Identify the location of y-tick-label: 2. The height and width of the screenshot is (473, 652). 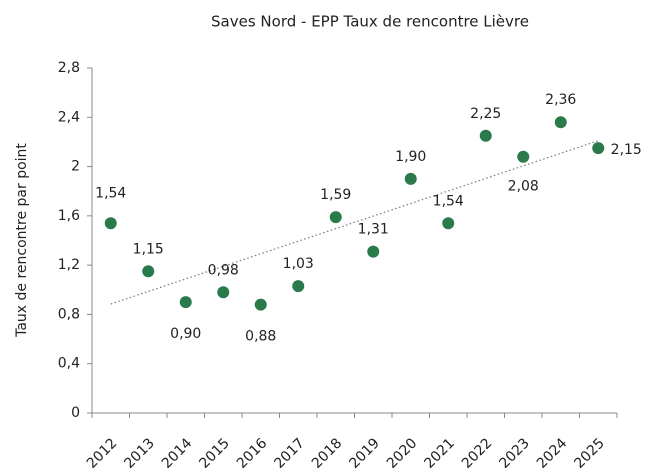
(75, 167).